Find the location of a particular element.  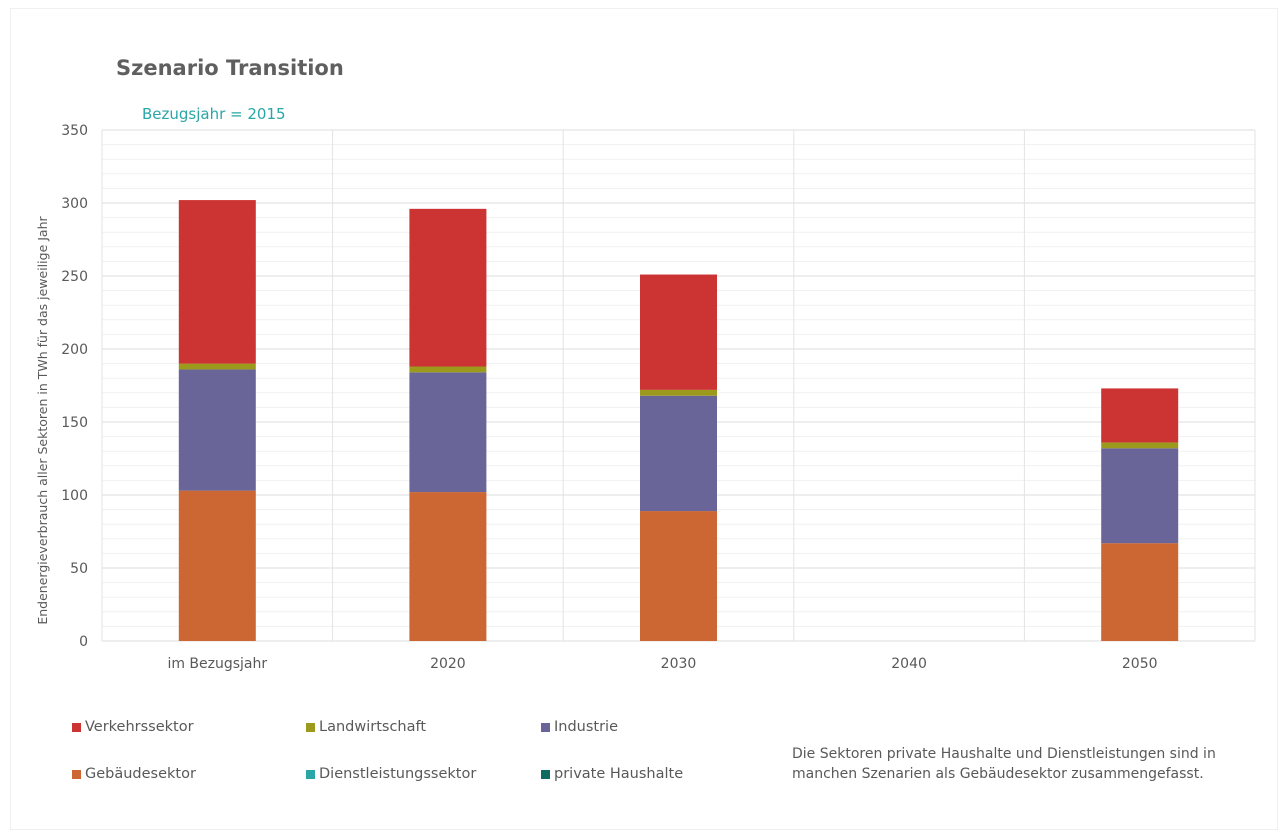

legend-item-landwirtschaft: Landwirtschaft is located at coordinates (366, 727).